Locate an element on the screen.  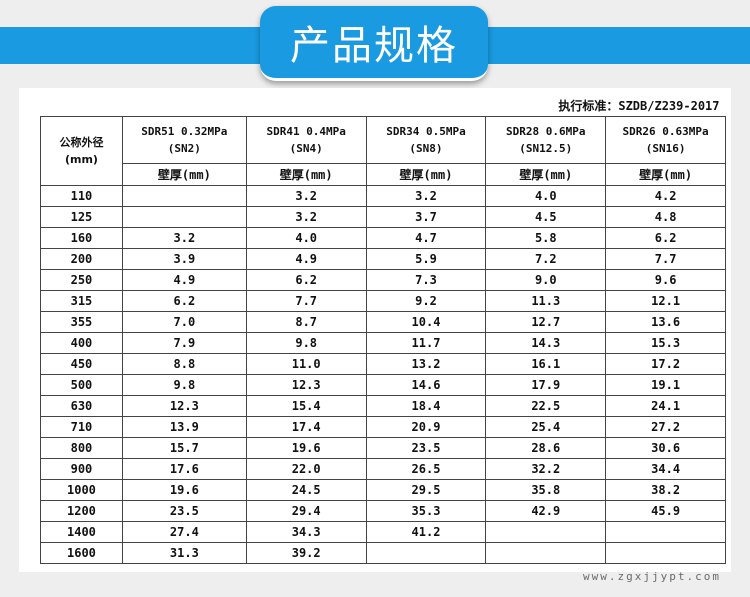
wall-thickness-cell: 7.3 is located at coordinates (426, 280).